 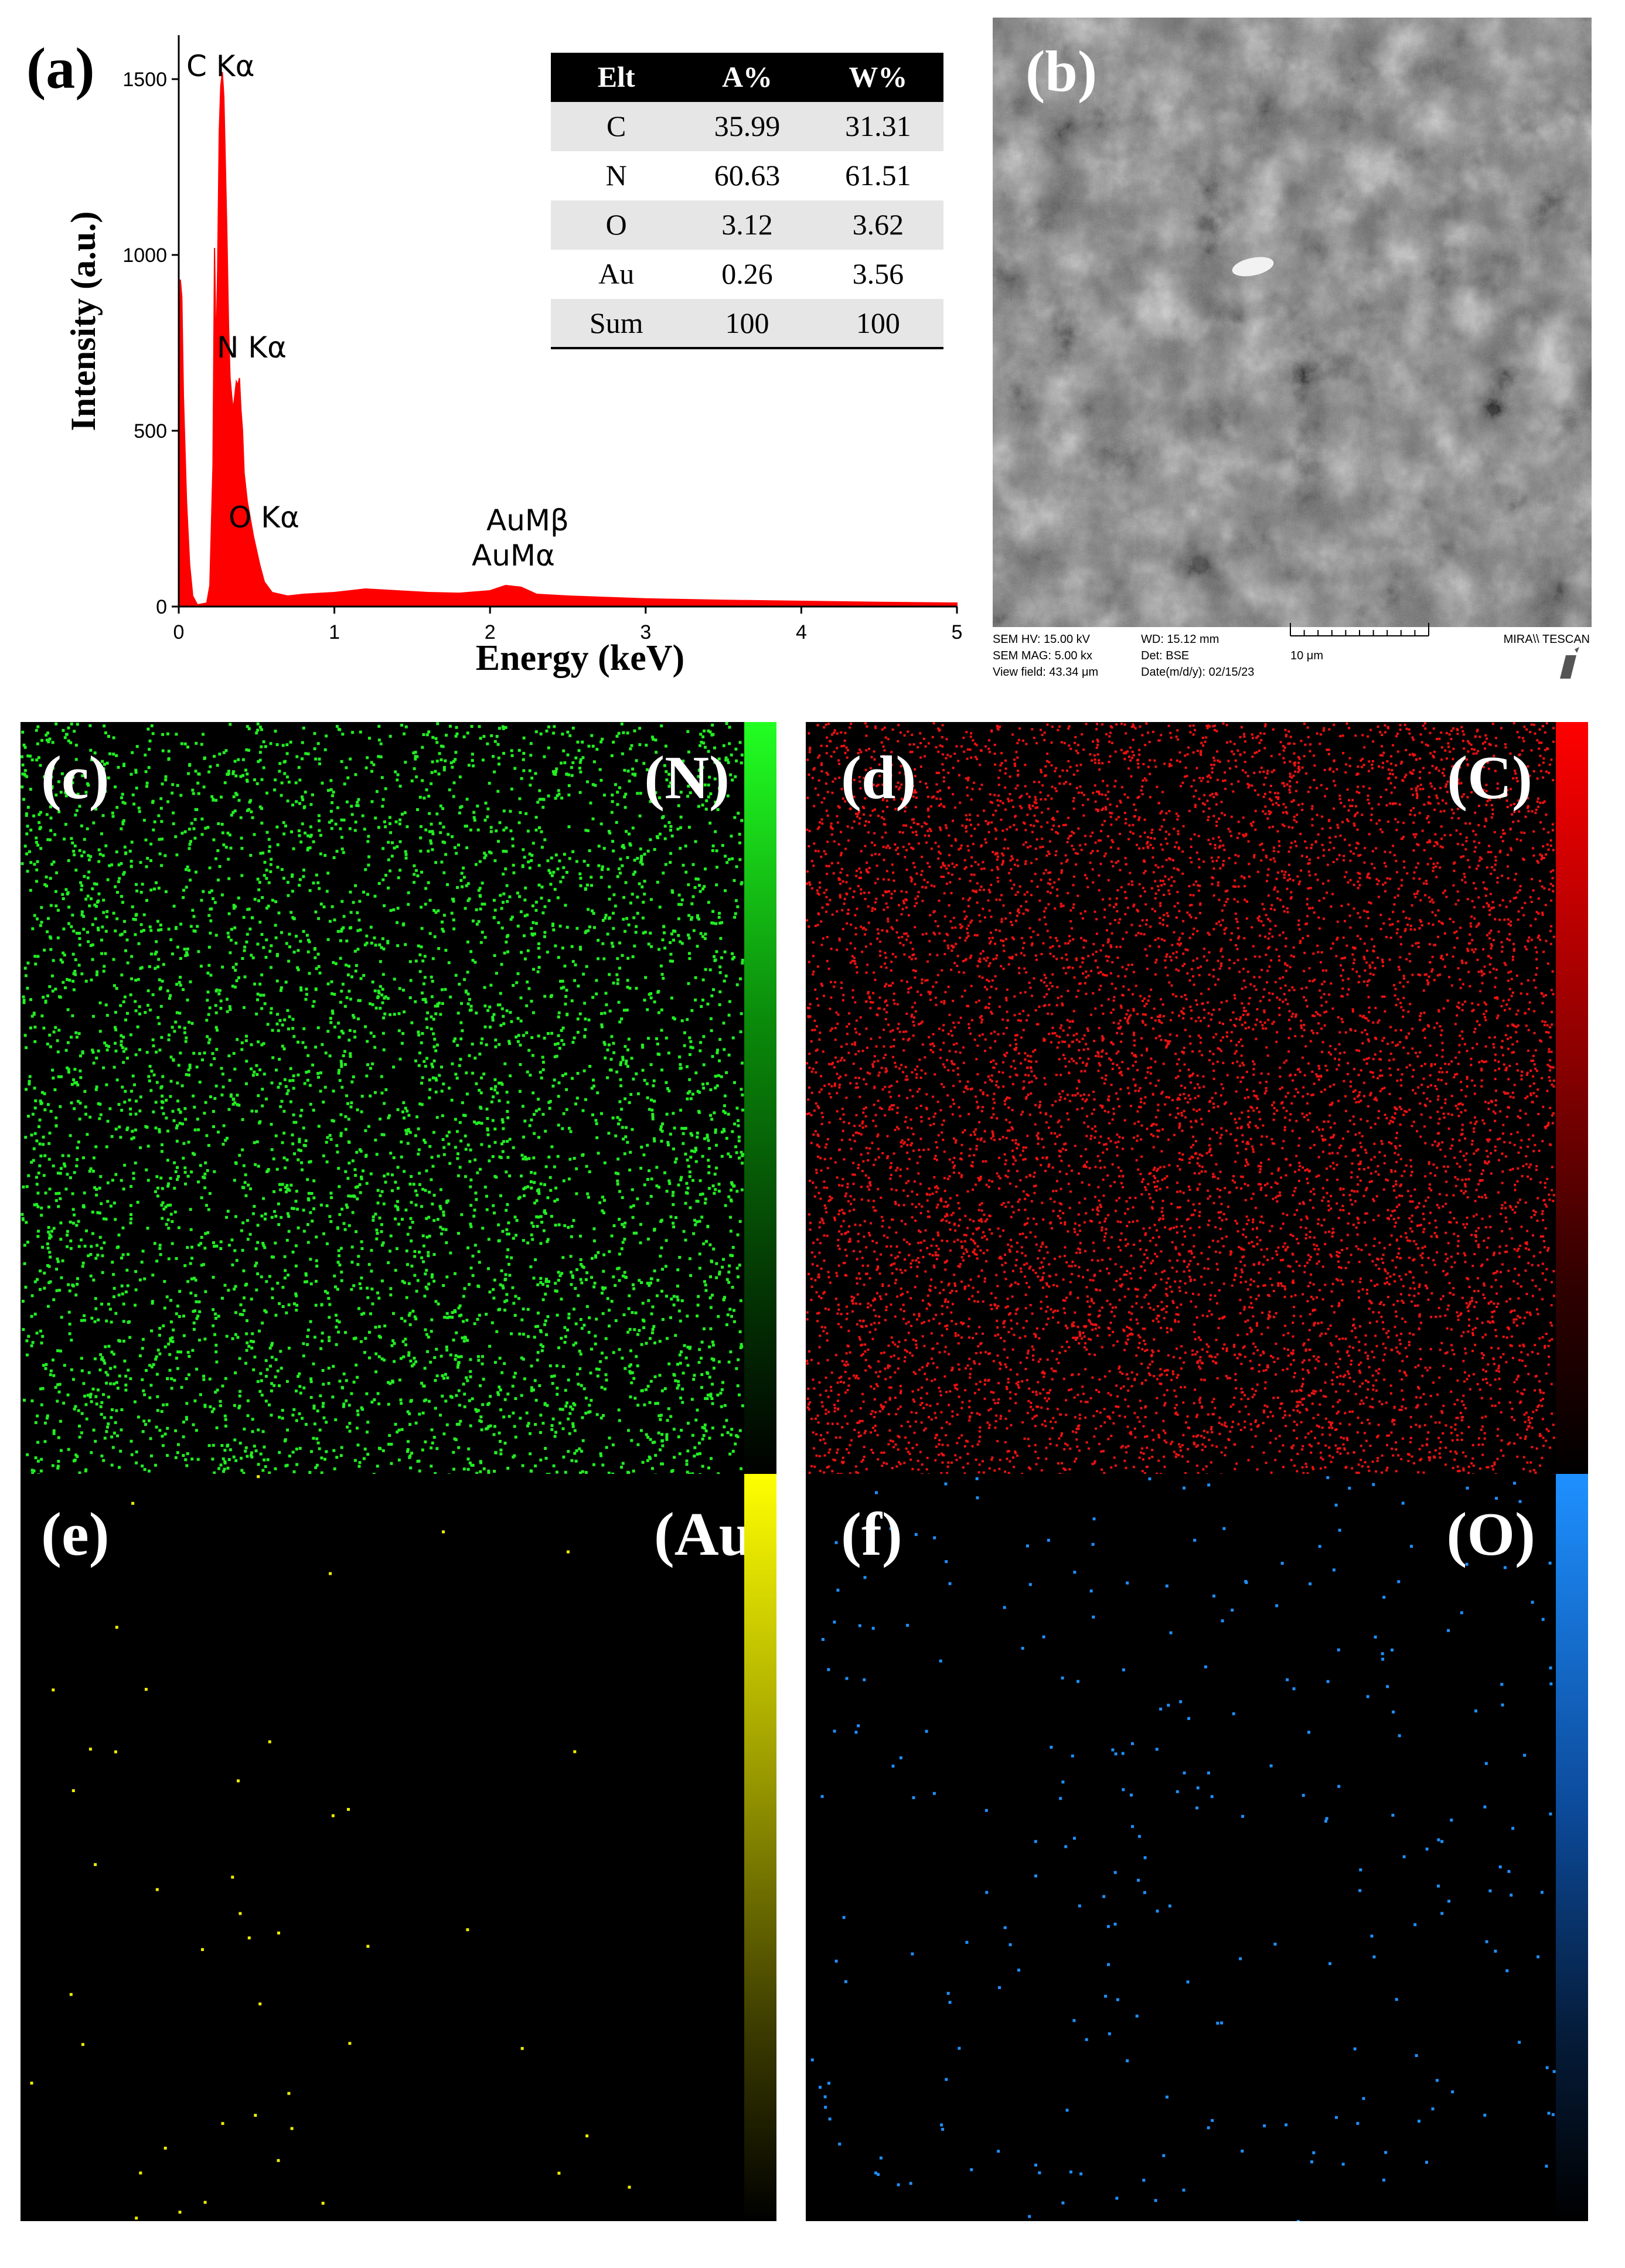 I want to click on table-cell: 31.31, so click(x=878, y=126).